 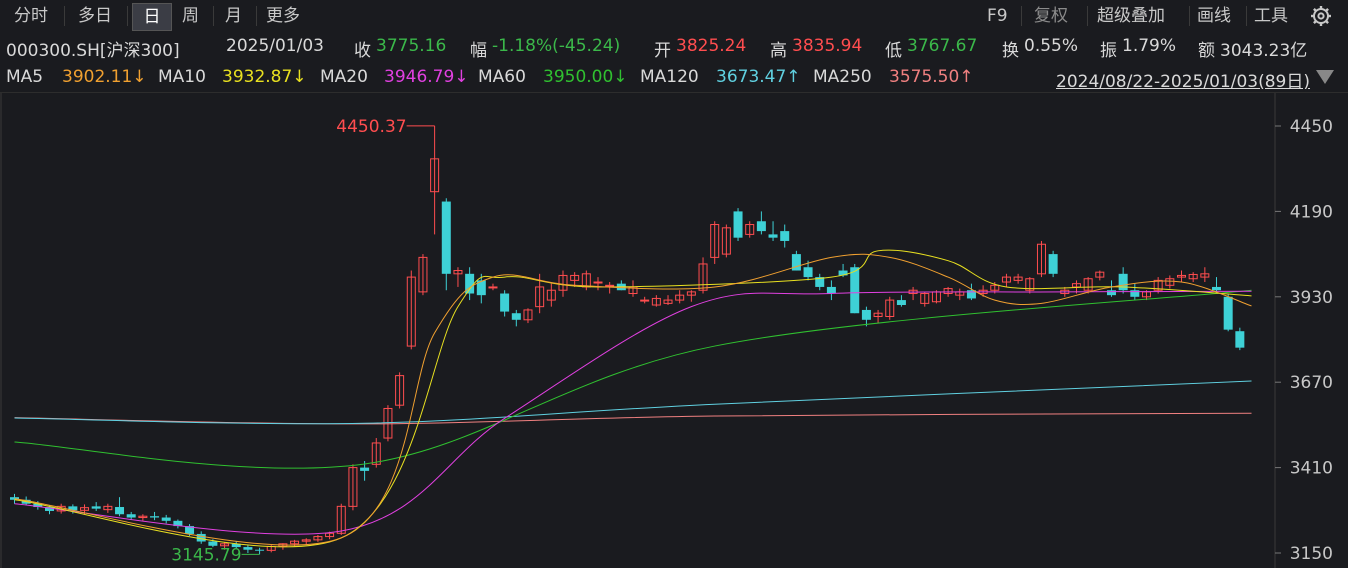 What do you see at coordinates (1214, 16) in the screenshot?
I see `draw-line-button: 画线` at bounding box center [1214, 16].